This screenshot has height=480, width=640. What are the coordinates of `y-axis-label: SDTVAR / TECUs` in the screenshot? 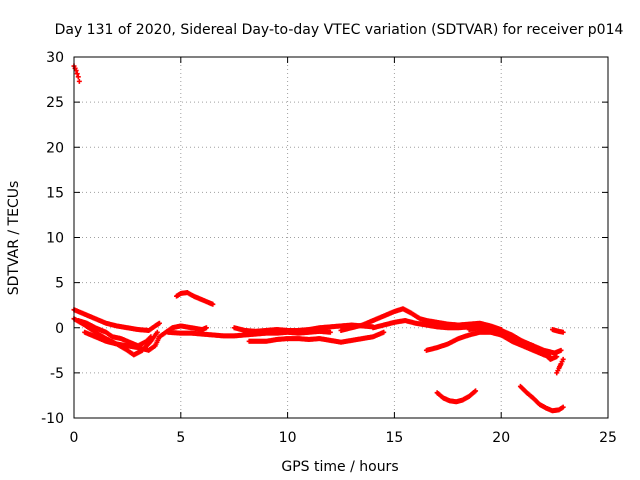 It's located at (14, 238).